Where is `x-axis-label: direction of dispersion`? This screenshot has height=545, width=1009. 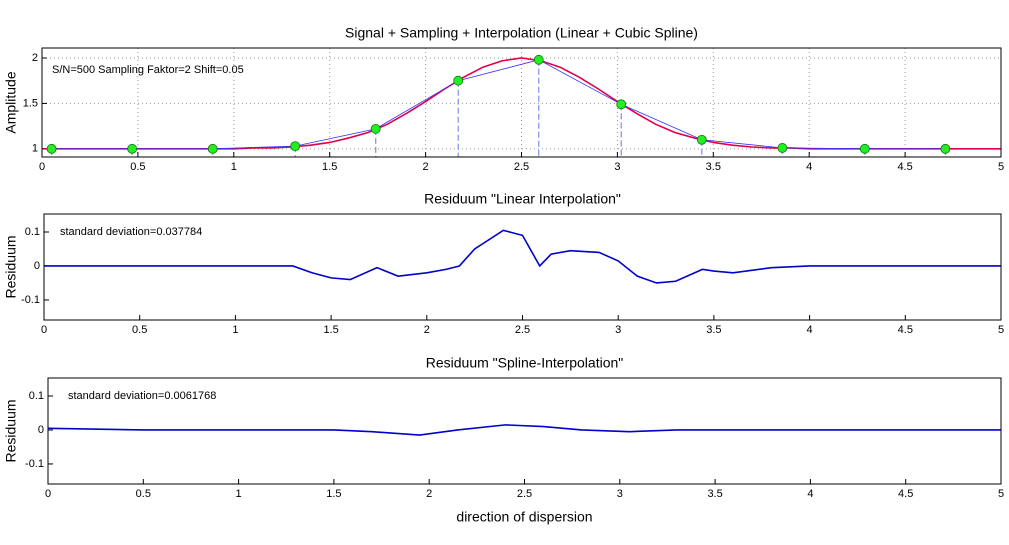
x-axis-label: direction of dispersion is located at coordinates (524, 517).